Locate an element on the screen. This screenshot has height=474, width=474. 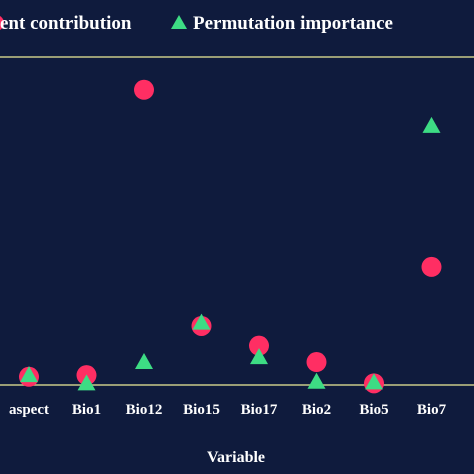
legend-label-permutation-importance: Permutation importance is located at coordinates (293, 23).